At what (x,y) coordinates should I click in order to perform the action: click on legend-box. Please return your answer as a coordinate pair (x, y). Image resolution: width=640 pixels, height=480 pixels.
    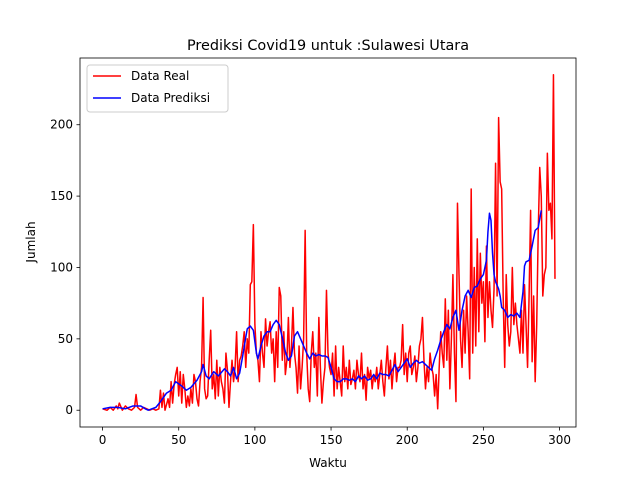
    Looking at the image, I should click on (157, 88).